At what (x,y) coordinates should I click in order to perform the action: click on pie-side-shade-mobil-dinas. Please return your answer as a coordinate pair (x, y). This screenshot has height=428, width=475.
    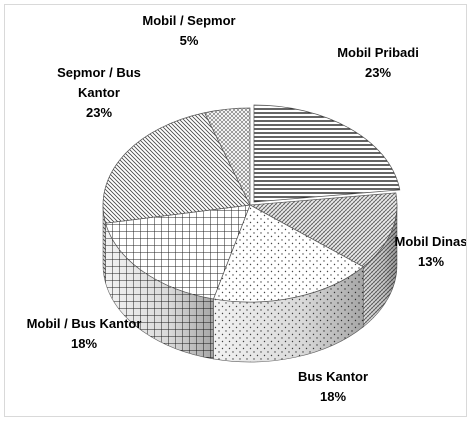
    Looking at the image, I should click on (380, 266).